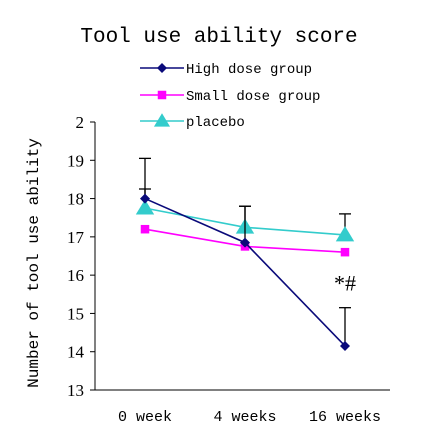  I want to click on annotation-layer: *#, so click(345, 282).